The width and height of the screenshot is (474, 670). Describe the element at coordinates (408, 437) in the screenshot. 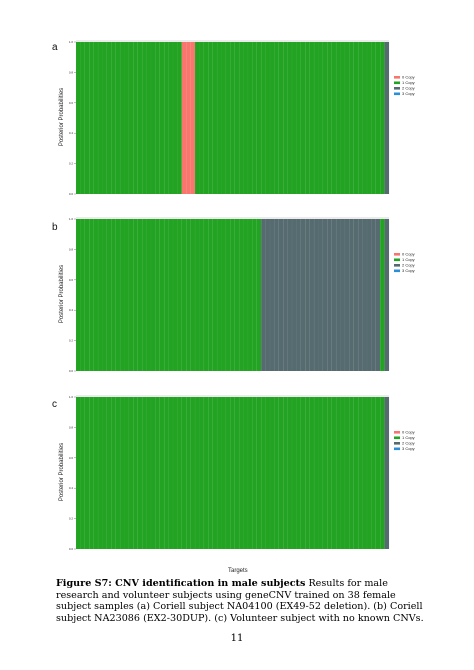

I see `legend-label: 1 Copy` at that location.